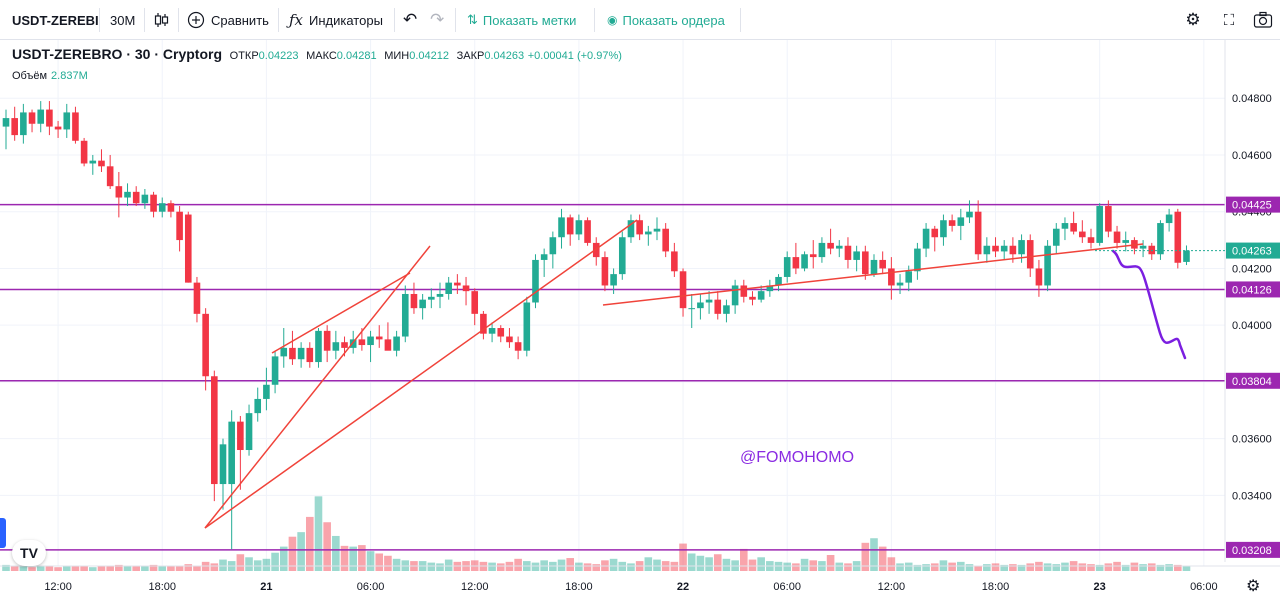  I want to click on fullscreen-icon: ⛶, so click(1229, 20).